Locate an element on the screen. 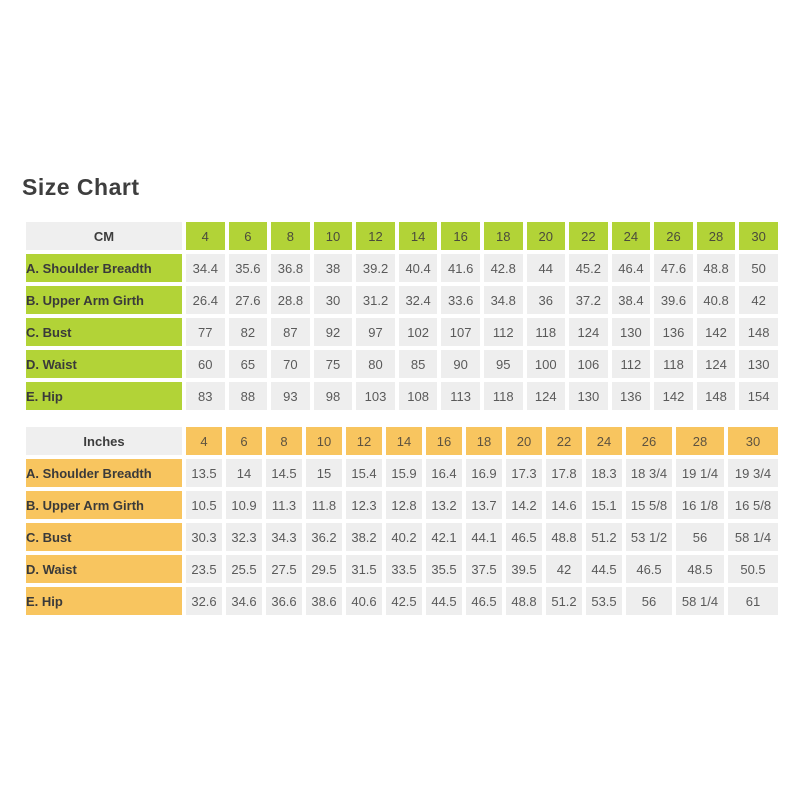  size-value-cell: 32.4 is located at coordinates (418, 300).